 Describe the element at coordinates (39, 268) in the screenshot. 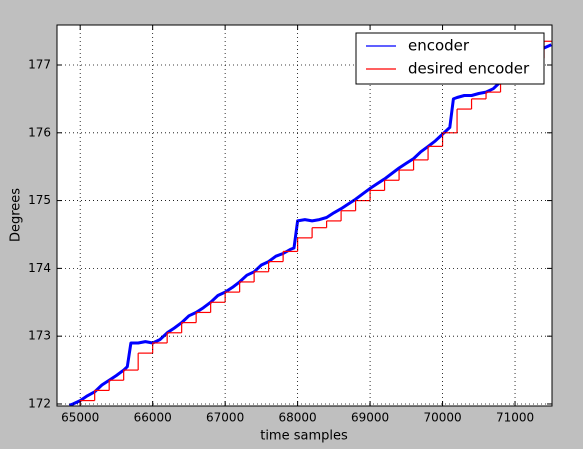

I see `y-tick-label: 174` at that location.